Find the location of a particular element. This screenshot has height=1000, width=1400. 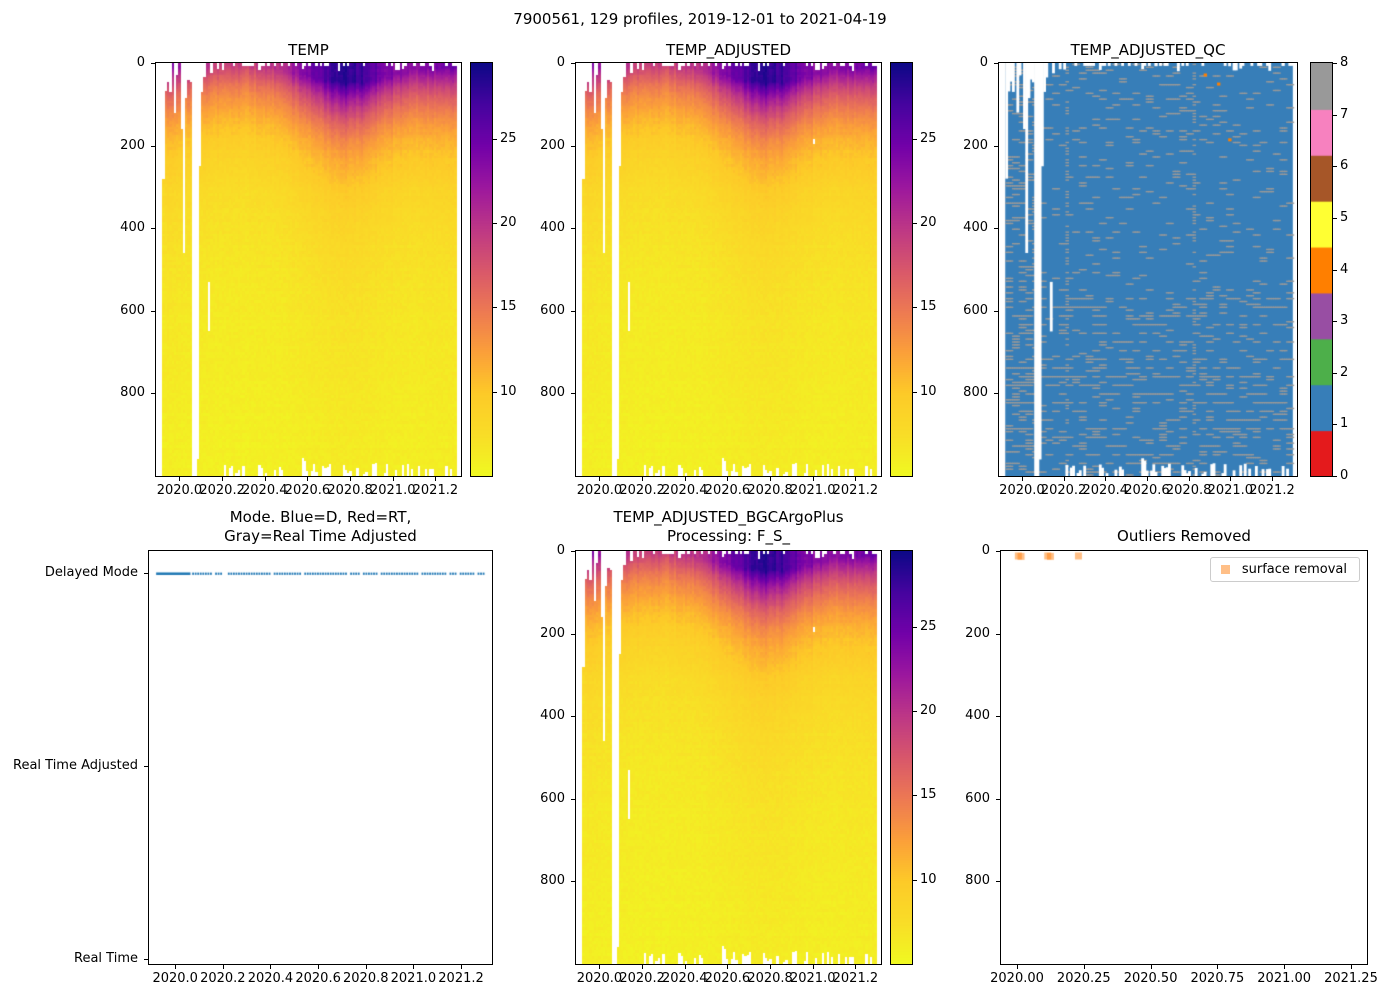

colorbar-tick-label: 1 is located at coordinates (1344, 424).